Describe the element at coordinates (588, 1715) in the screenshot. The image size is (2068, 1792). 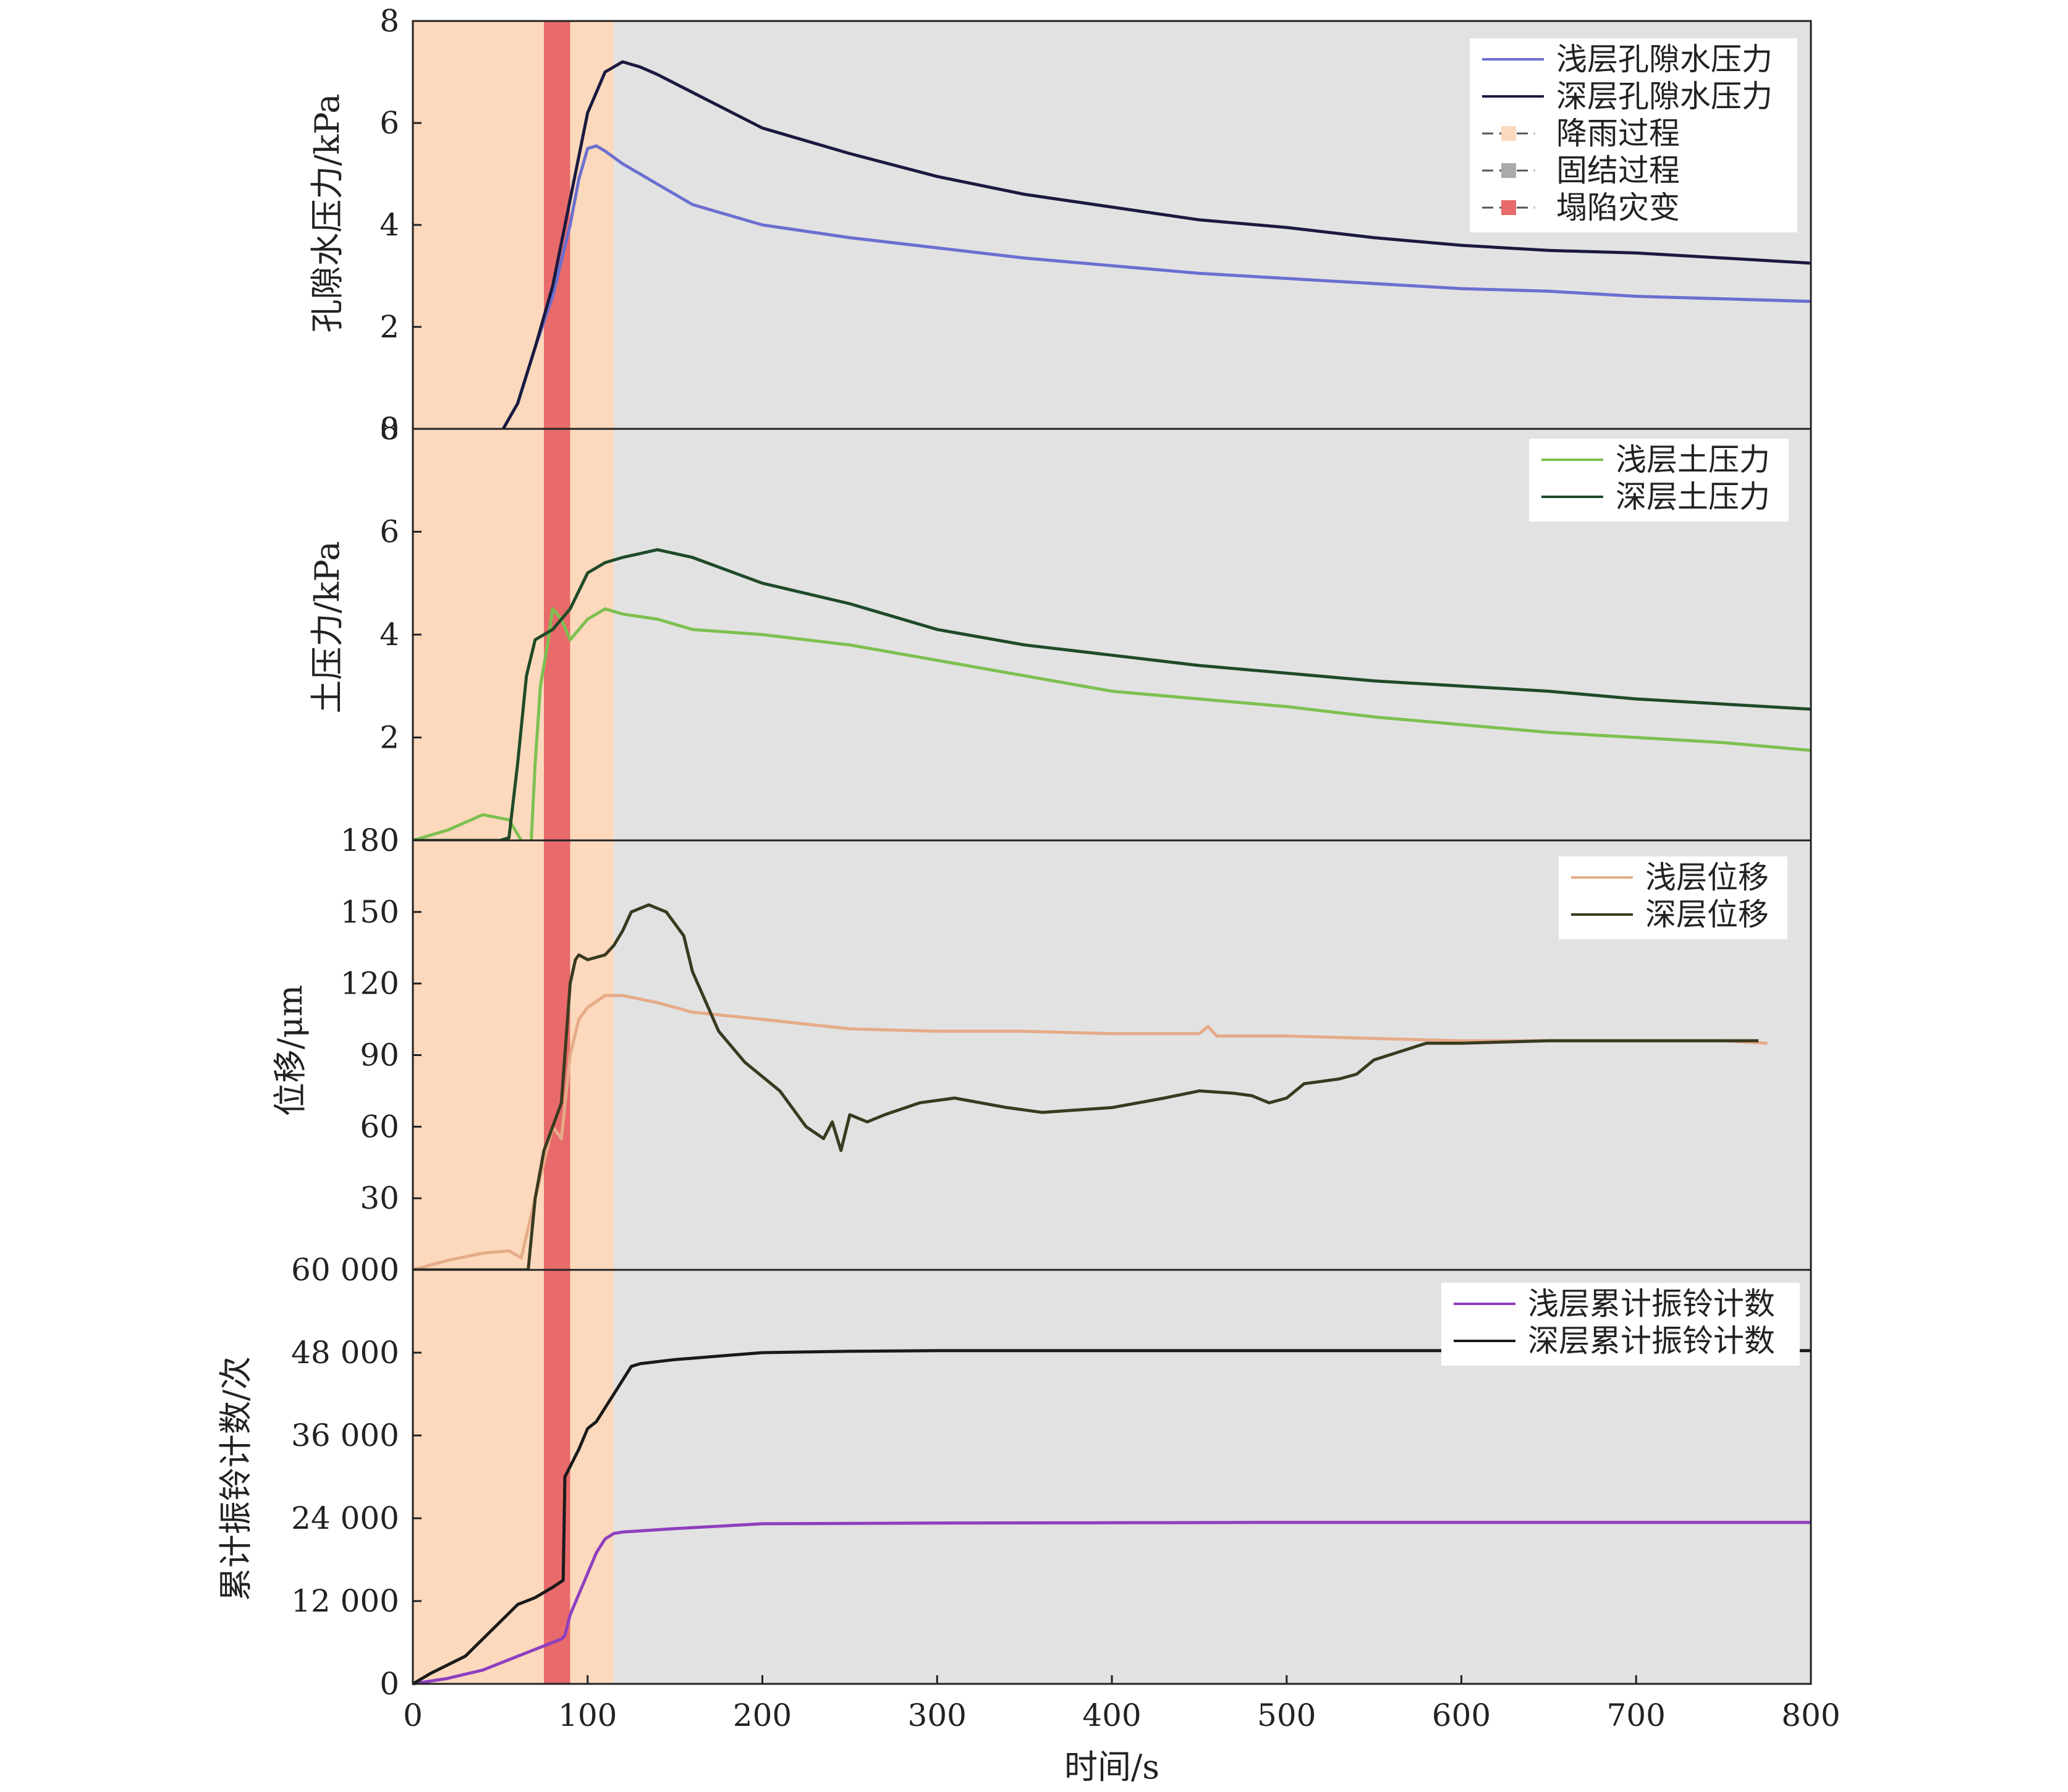
I see `x-tick-label: 100` at that location.